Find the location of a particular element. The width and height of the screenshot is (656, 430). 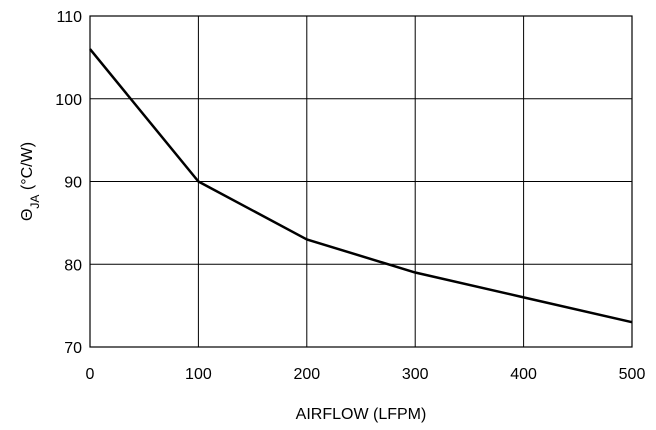

x-tick-label: 300 is located at coordinates (415, 374).